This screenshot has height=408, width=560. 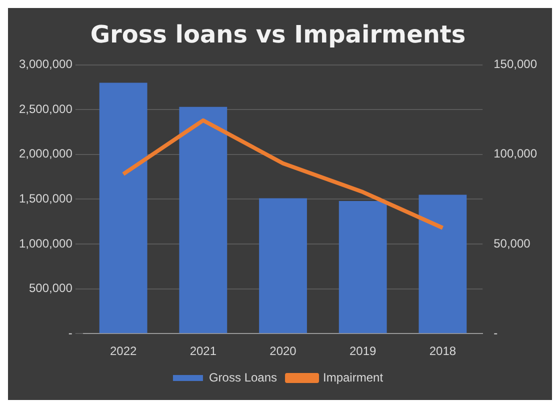 What do you see at coordinates (283, 351) in the screenshot?
I see `x-tick-label: 2020` at bounding box center [283, 351].